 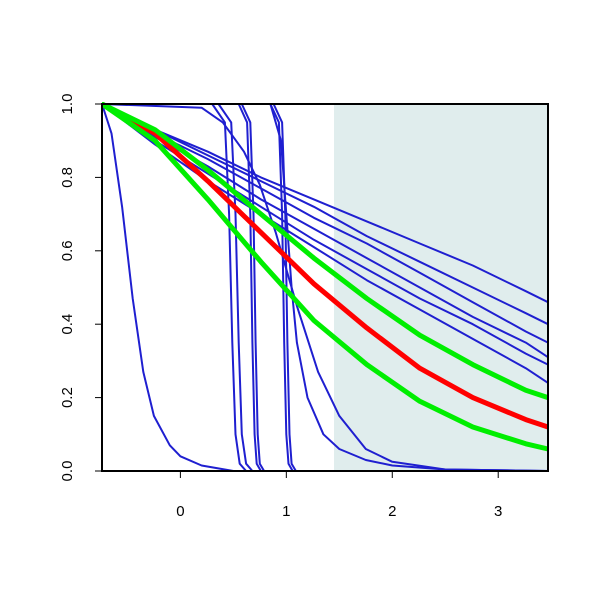 I want to click on x-tick-label: 1, so click(x=286, y=511).